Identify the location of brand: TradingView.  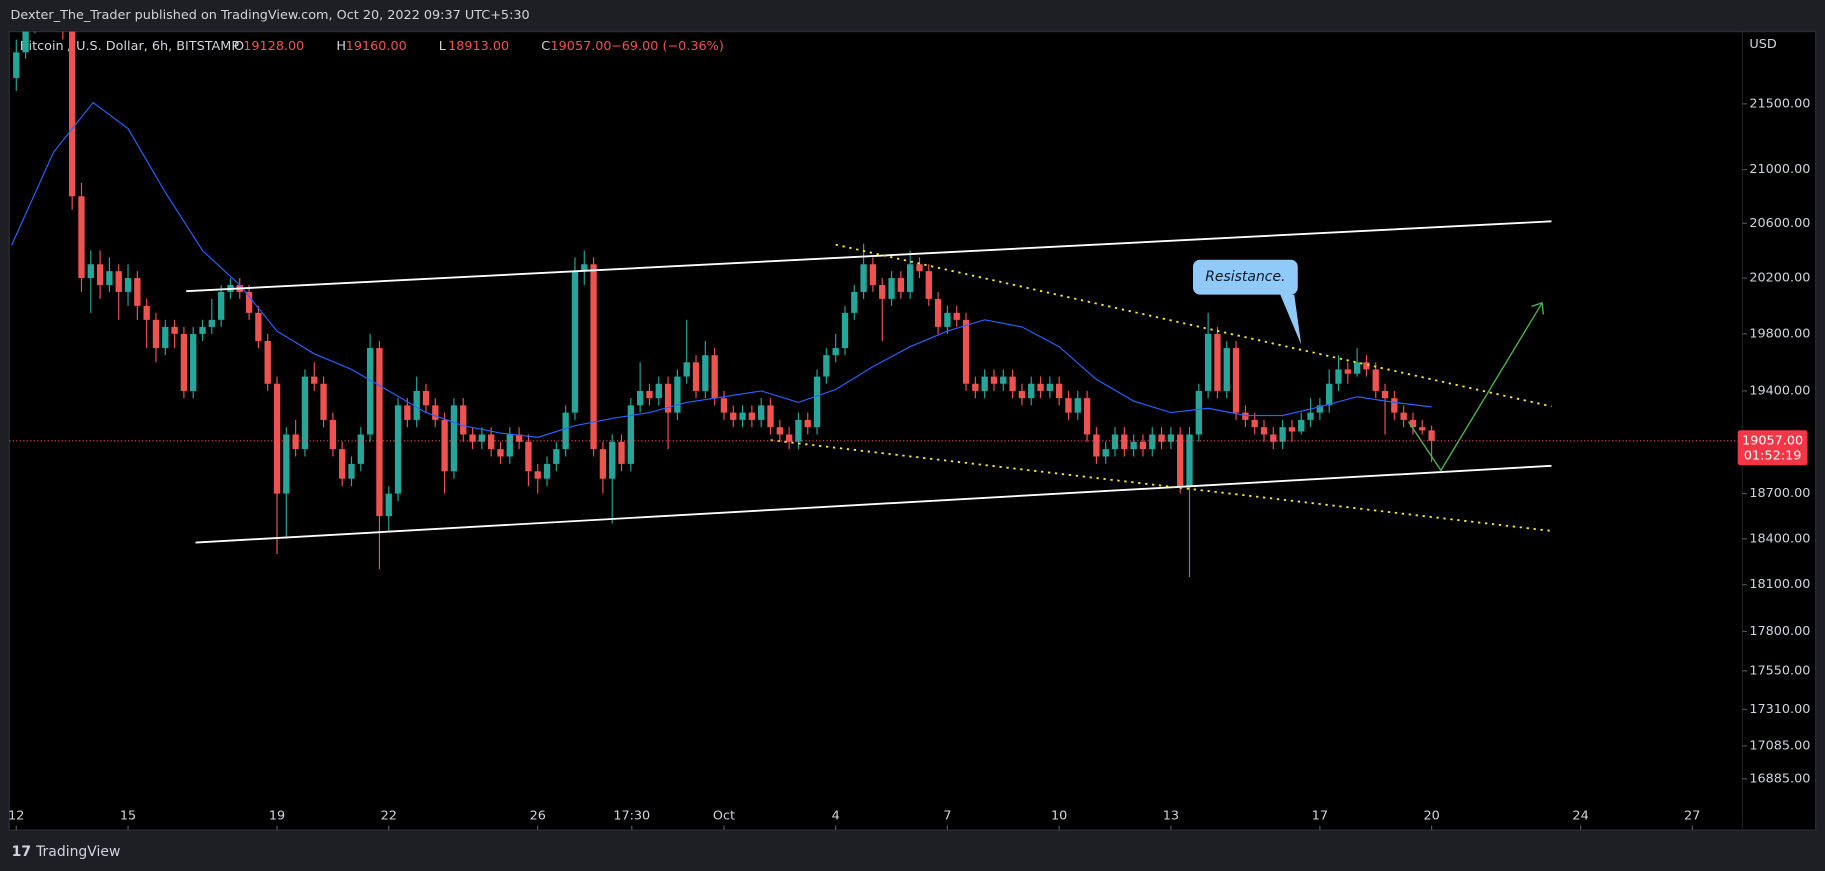
(77, 852).